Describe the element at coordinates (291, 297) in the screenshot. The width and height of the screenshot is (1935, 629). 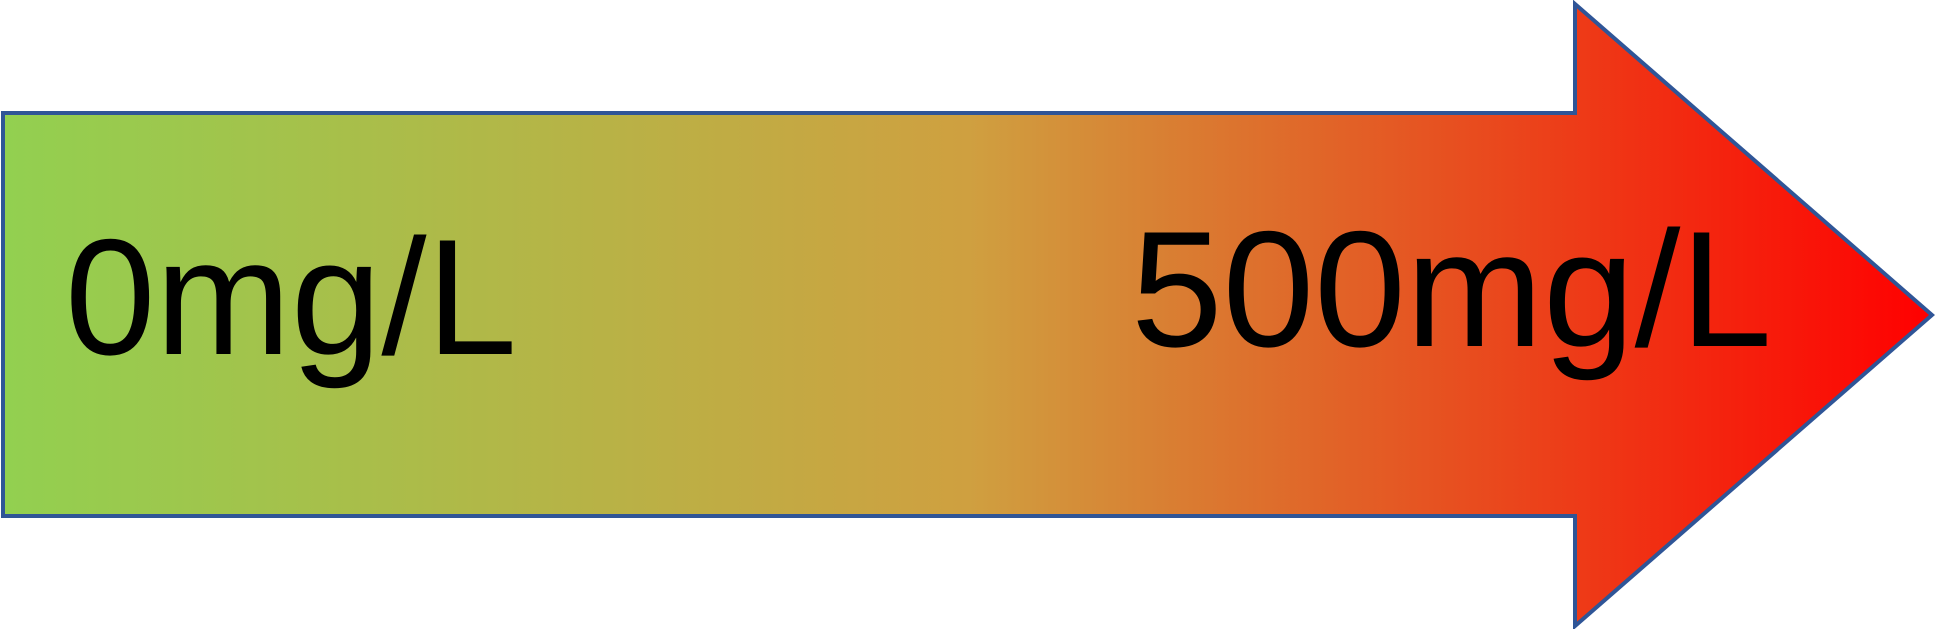
I see `start-value-label: 0mg/L` at that location.